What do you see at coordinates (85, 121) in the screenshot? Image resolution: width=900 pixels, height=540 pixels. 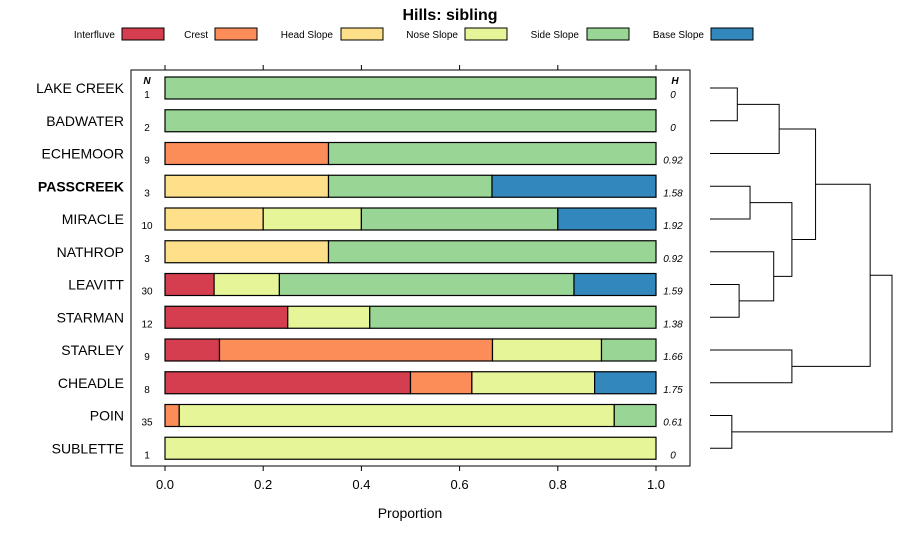 I see `row-label: BADWATER` at bounding box center [85, 121].